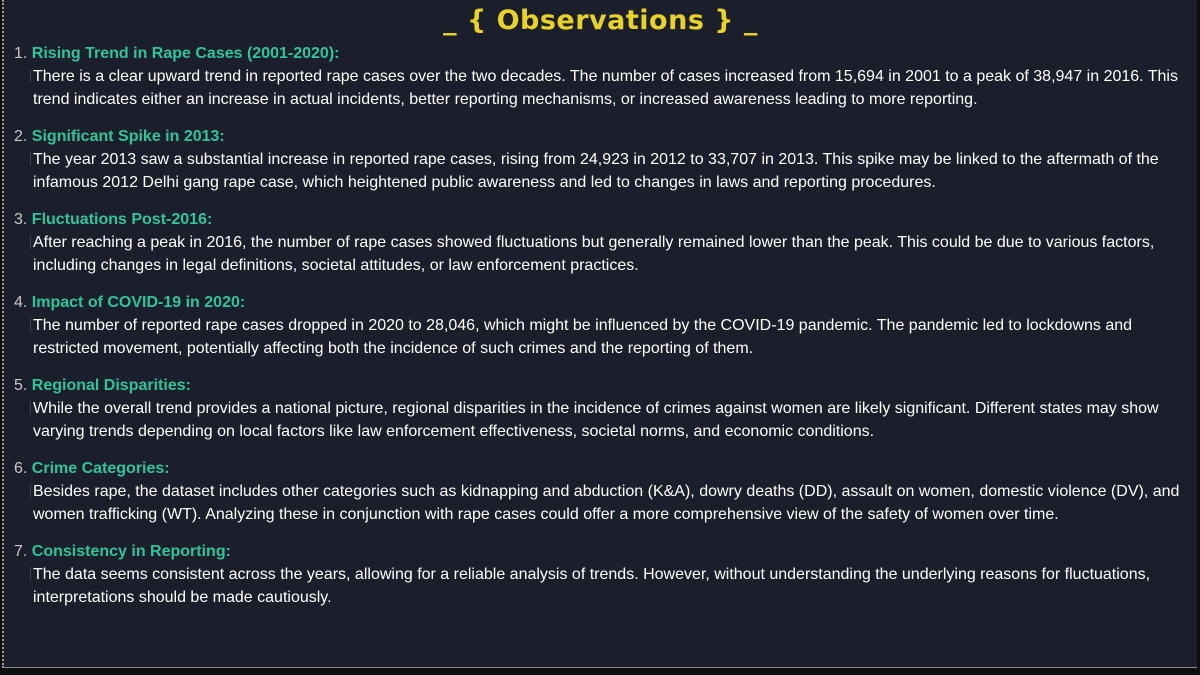  I want to click on observation-number: 6., so click(21, 468).